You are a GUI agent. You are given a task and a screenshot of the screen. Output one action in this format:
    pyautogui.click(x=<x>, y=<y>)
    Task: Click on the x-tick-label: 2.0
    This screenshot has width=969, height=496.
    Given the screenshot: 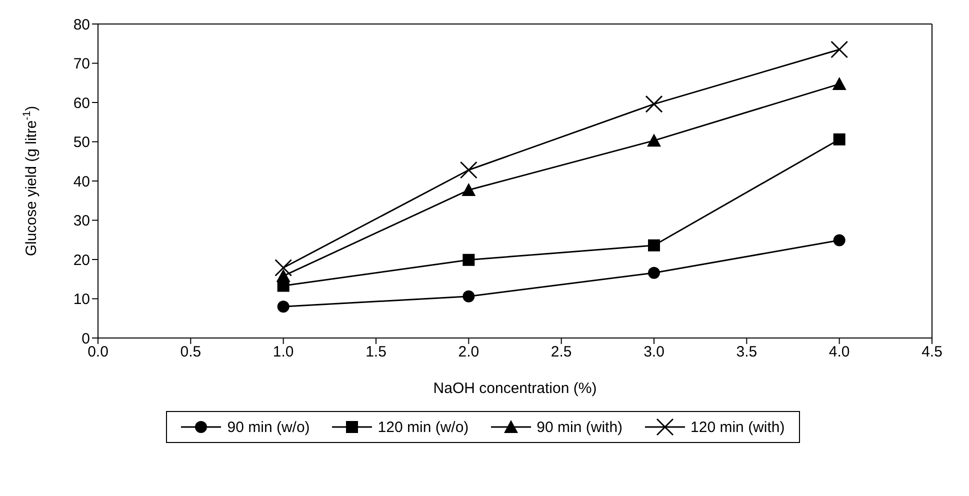 What is the action you would take?
    pyautogui.click(x=469, y=352)
    